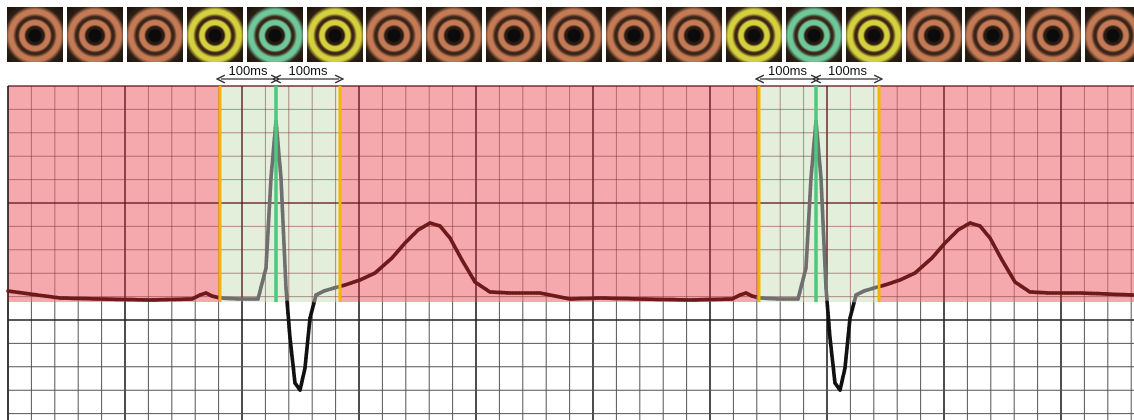 The width and height of the screenshot is (1134, 420). What do you see at coordinates (549, 71) in the screenshot?
I see `interval-annotations: 100ms 100ms 100ms 100ms` at bounding box center [549, 71].